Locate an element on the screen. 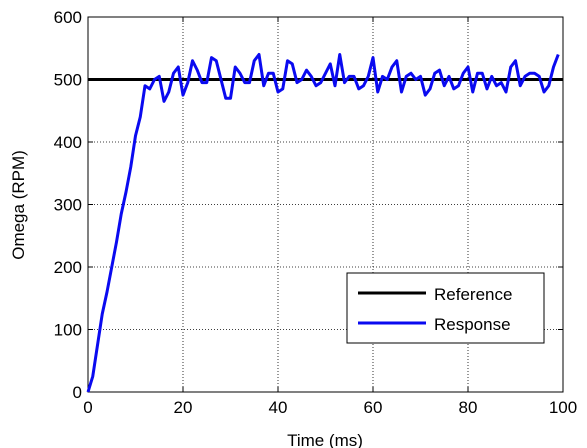 This screenshot has height=448, width=587. y-axis-label: Omega (RPM) is located at coordinates (18, 205).